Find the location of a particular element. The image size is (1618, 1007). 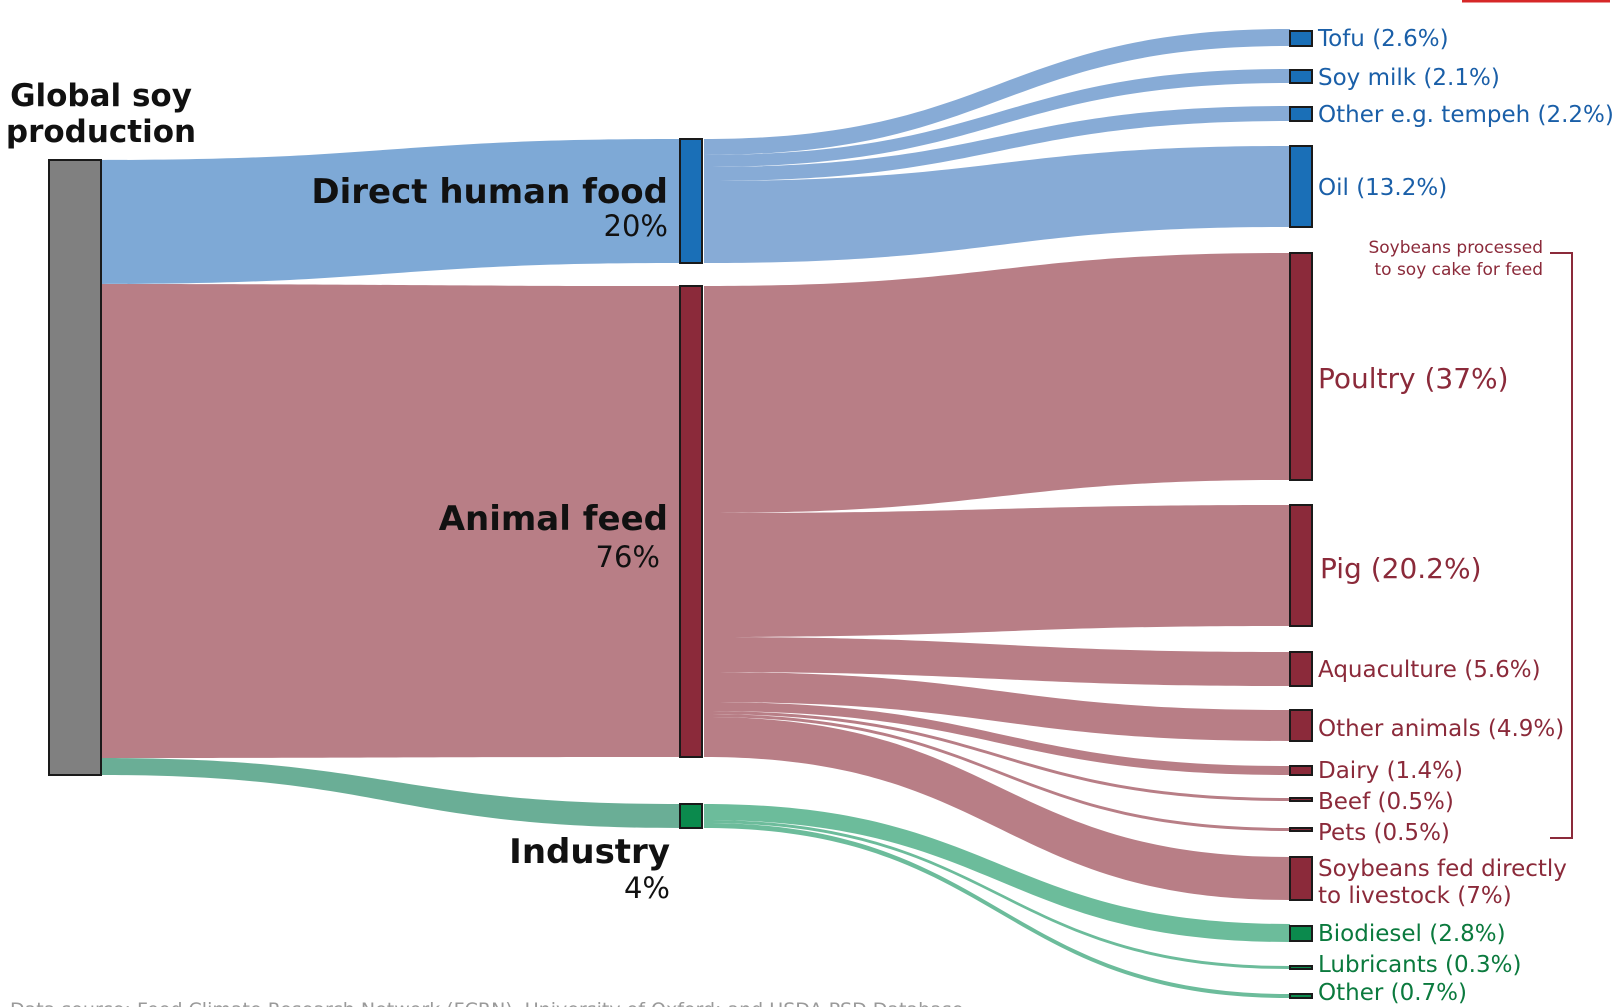

industry-flows is located at coordinates (997, 901).